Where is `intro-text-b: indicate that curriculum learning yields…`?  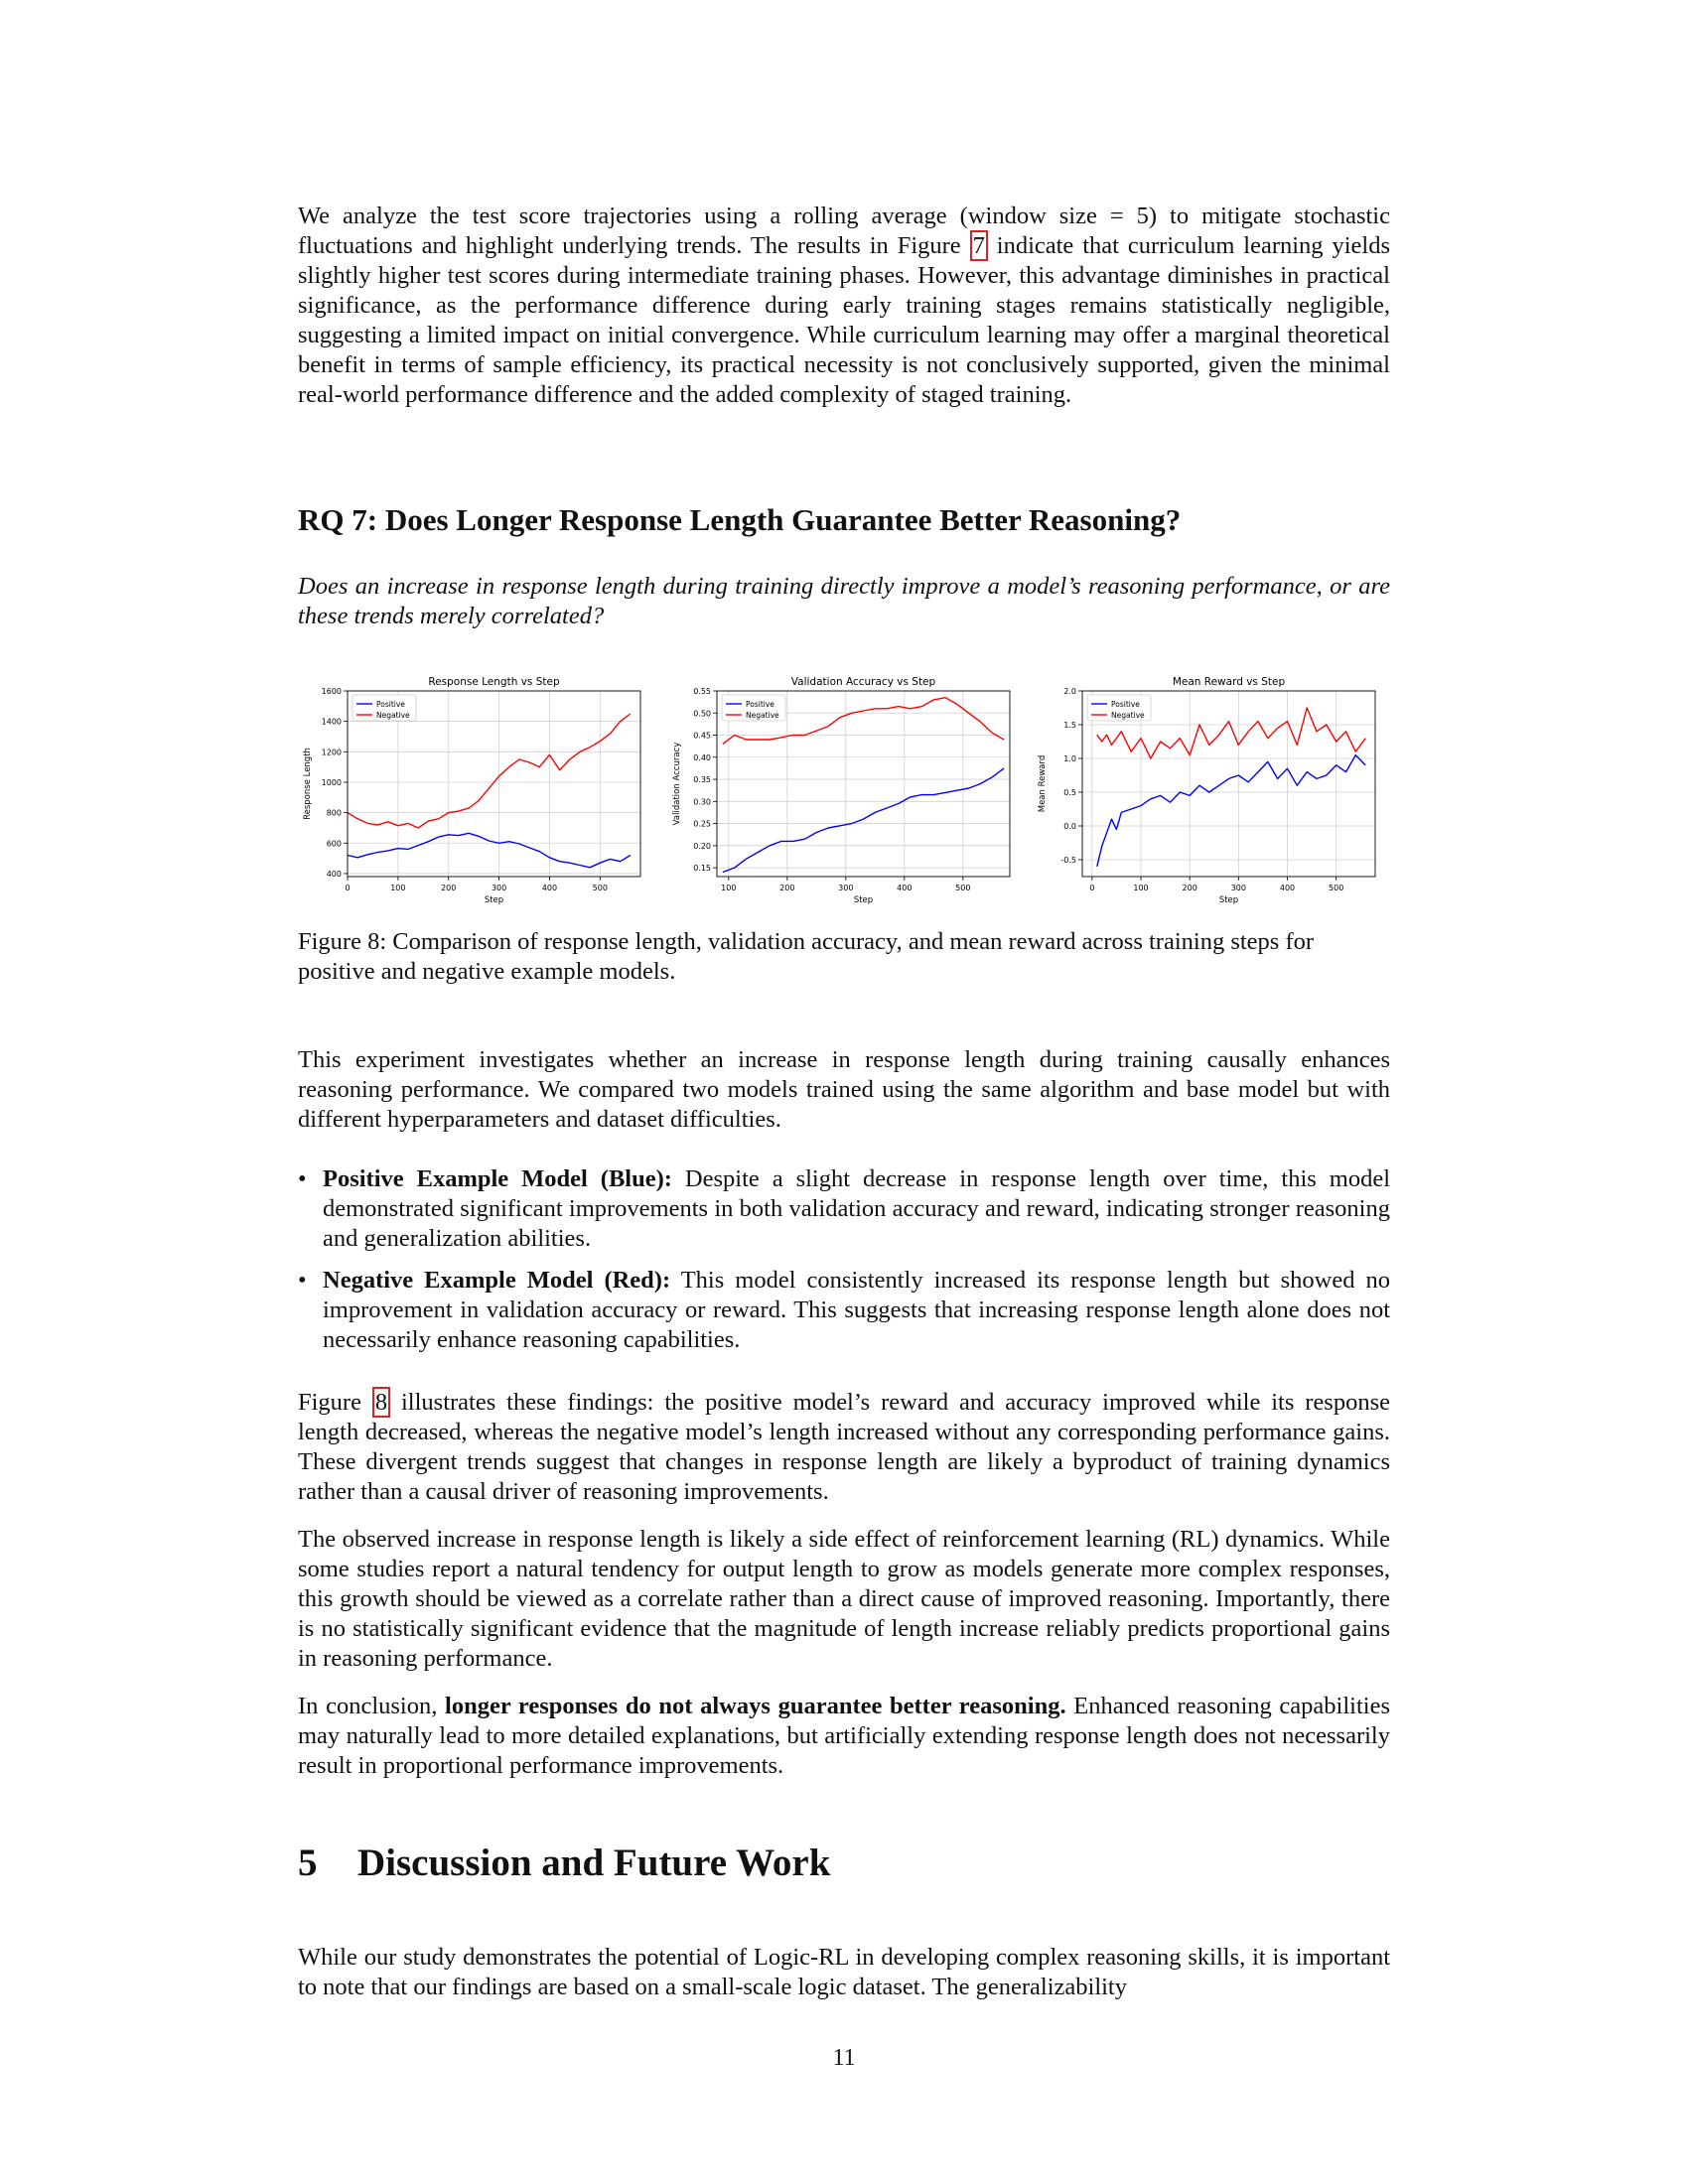
intro-text-b: indicate that curriculum learning yields… is located at coordinates (844, 320).